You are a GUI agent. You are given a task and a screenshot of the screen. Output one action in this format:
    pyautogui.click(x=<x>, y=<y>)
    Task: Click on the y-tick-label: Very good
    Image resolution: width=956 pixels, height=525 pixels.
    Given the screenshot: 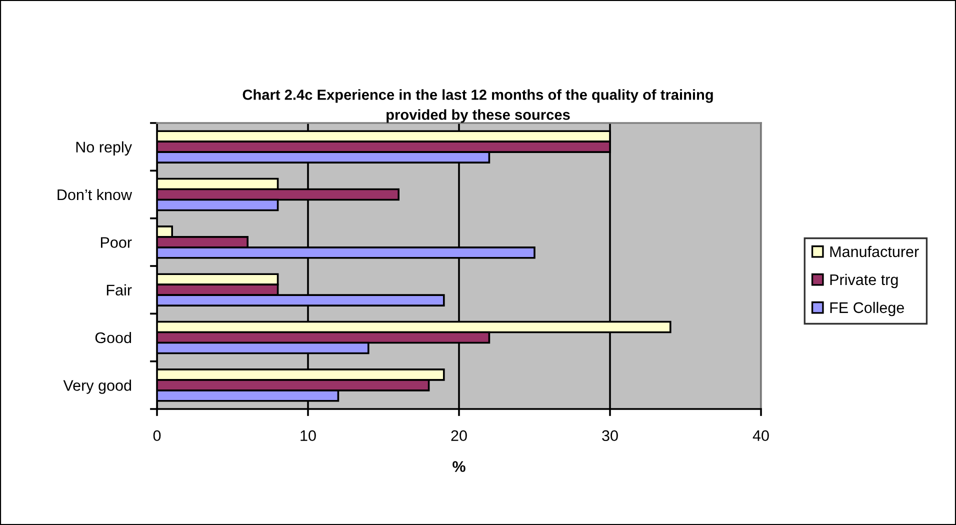 What is the action you would take?
    pyautogui.click(x=97, y=387)
    